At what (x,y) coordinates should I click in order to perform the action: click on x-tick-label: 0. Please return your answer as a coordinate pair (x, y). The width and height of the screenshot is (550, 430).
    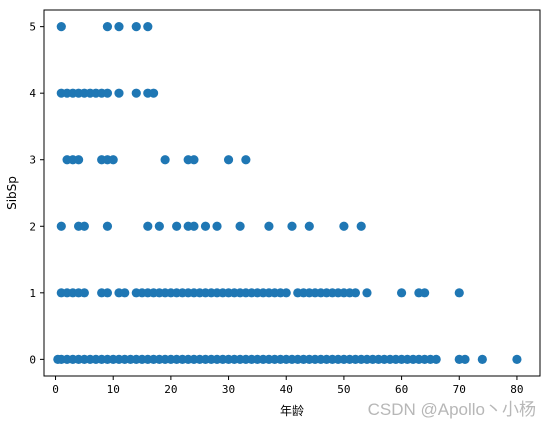
    Looking at the image, I should click on (55, 389).